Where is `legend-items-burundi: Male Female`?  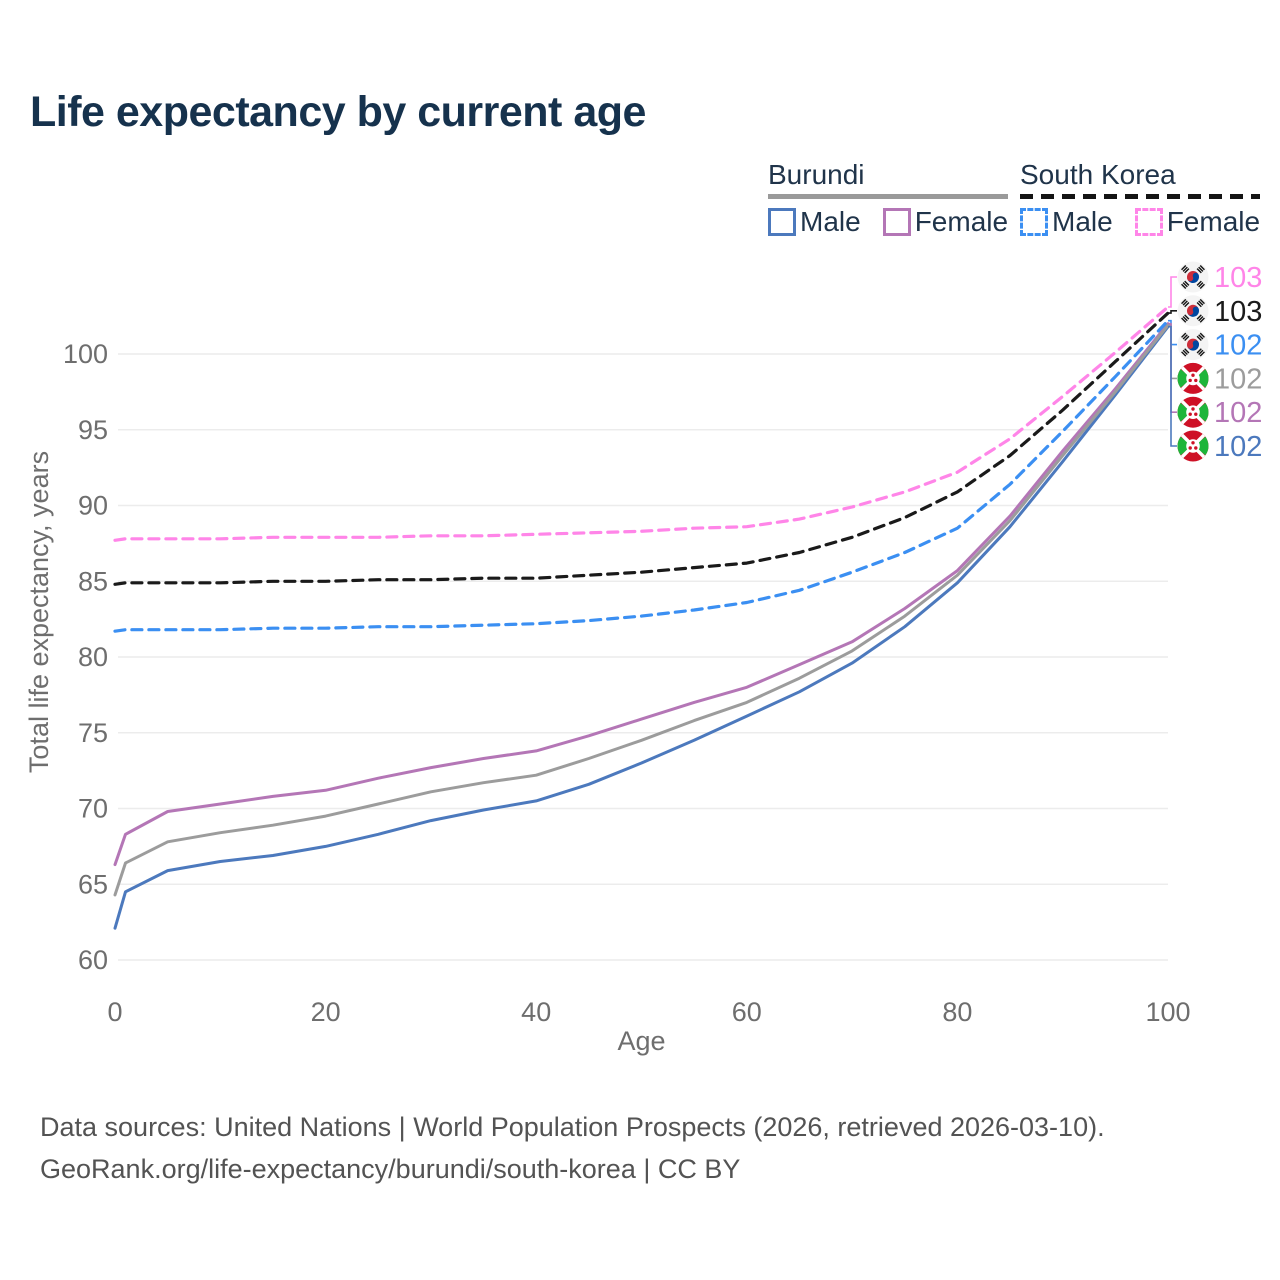 legend-items-burundi: Male Female is located at coordinates (888, 222).